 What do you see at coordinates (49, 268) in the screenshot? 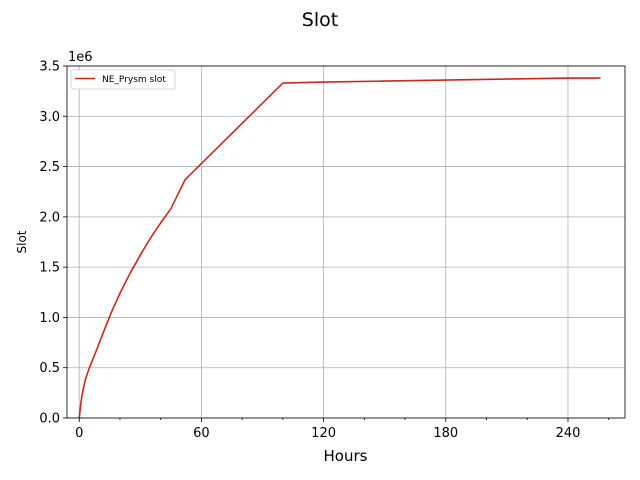
I see `y-tick-label: 1.5` at bounding box center [49, 268].